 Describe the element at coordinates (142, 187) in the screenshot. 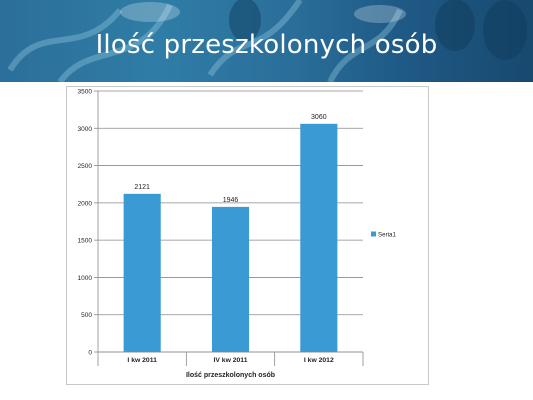

I see `data-label: 2121` at that location.